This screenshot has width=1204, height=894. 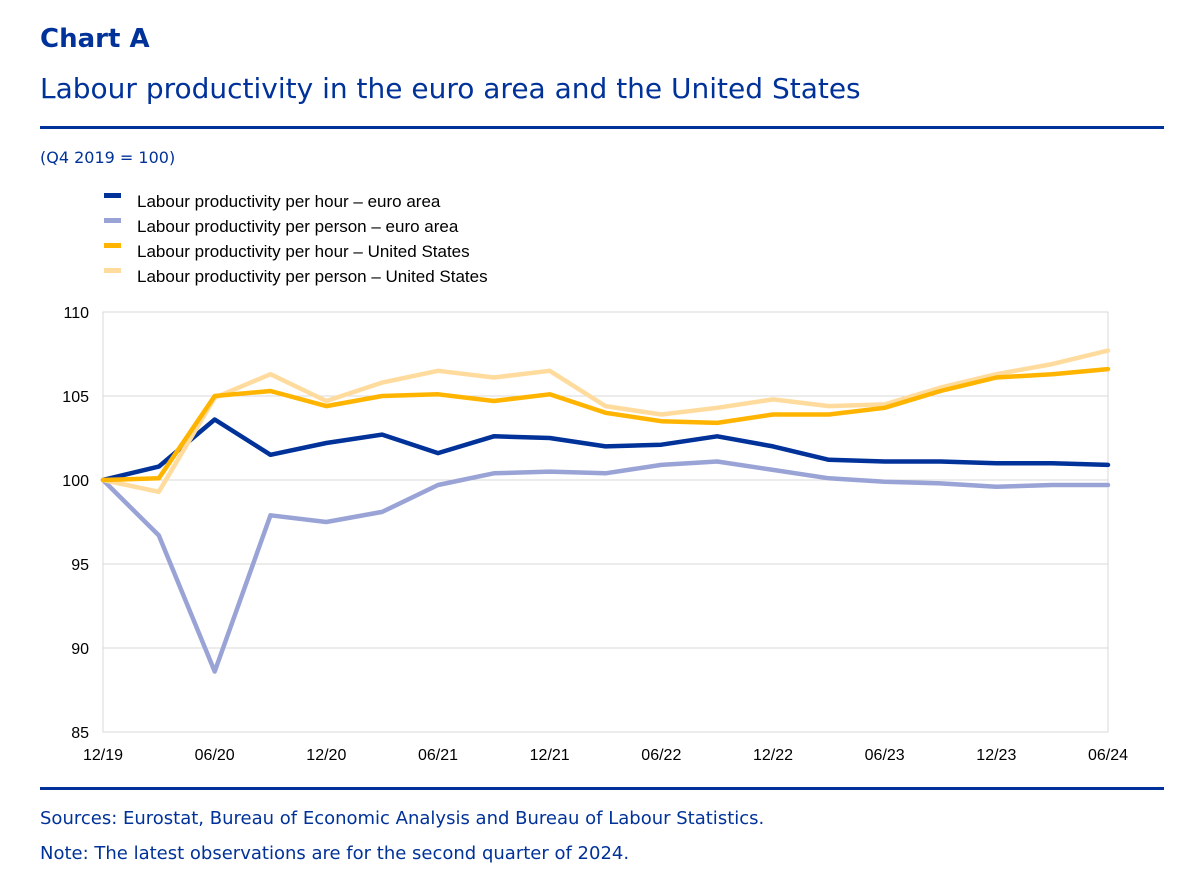 What do you see at coordinates (75, 523) in the screenshot?
I see `y-axis: 85 90 95 100 105 110` at bounding box center [75, 523].